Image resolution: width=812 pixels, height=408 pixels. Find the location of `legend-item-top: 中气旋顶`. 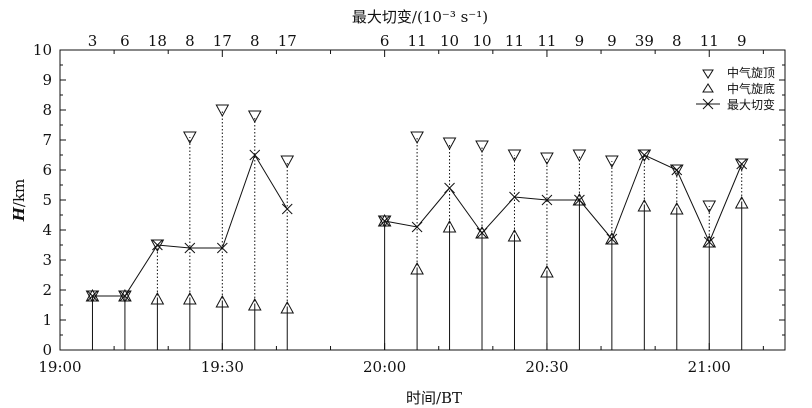

legend-item-top: 中气旋顶 is located at coordinates (738, 72).